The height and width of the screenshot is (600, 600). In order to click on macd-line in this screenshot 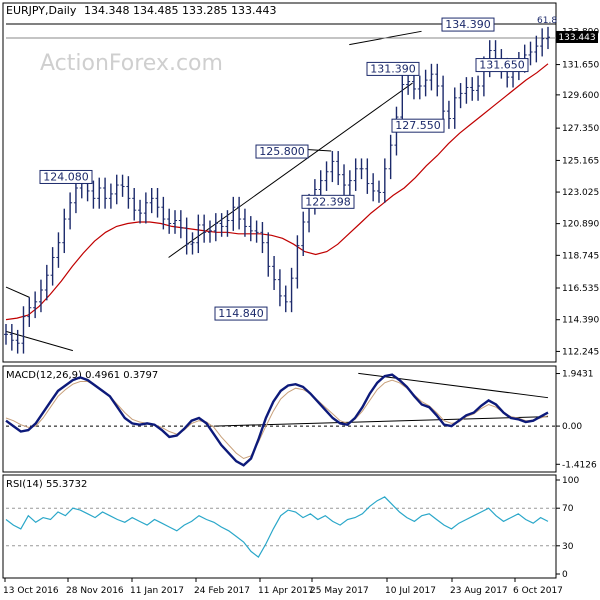, I will do `click(277, 420)`.